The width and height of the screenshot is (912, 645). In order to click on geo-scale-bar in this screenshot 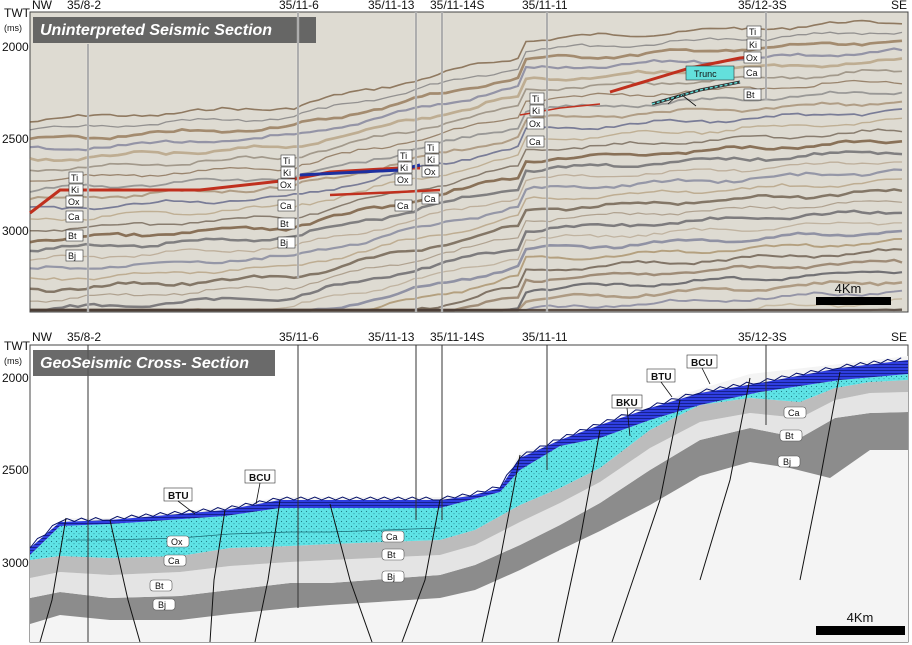, I will do `click(860, 630)`.